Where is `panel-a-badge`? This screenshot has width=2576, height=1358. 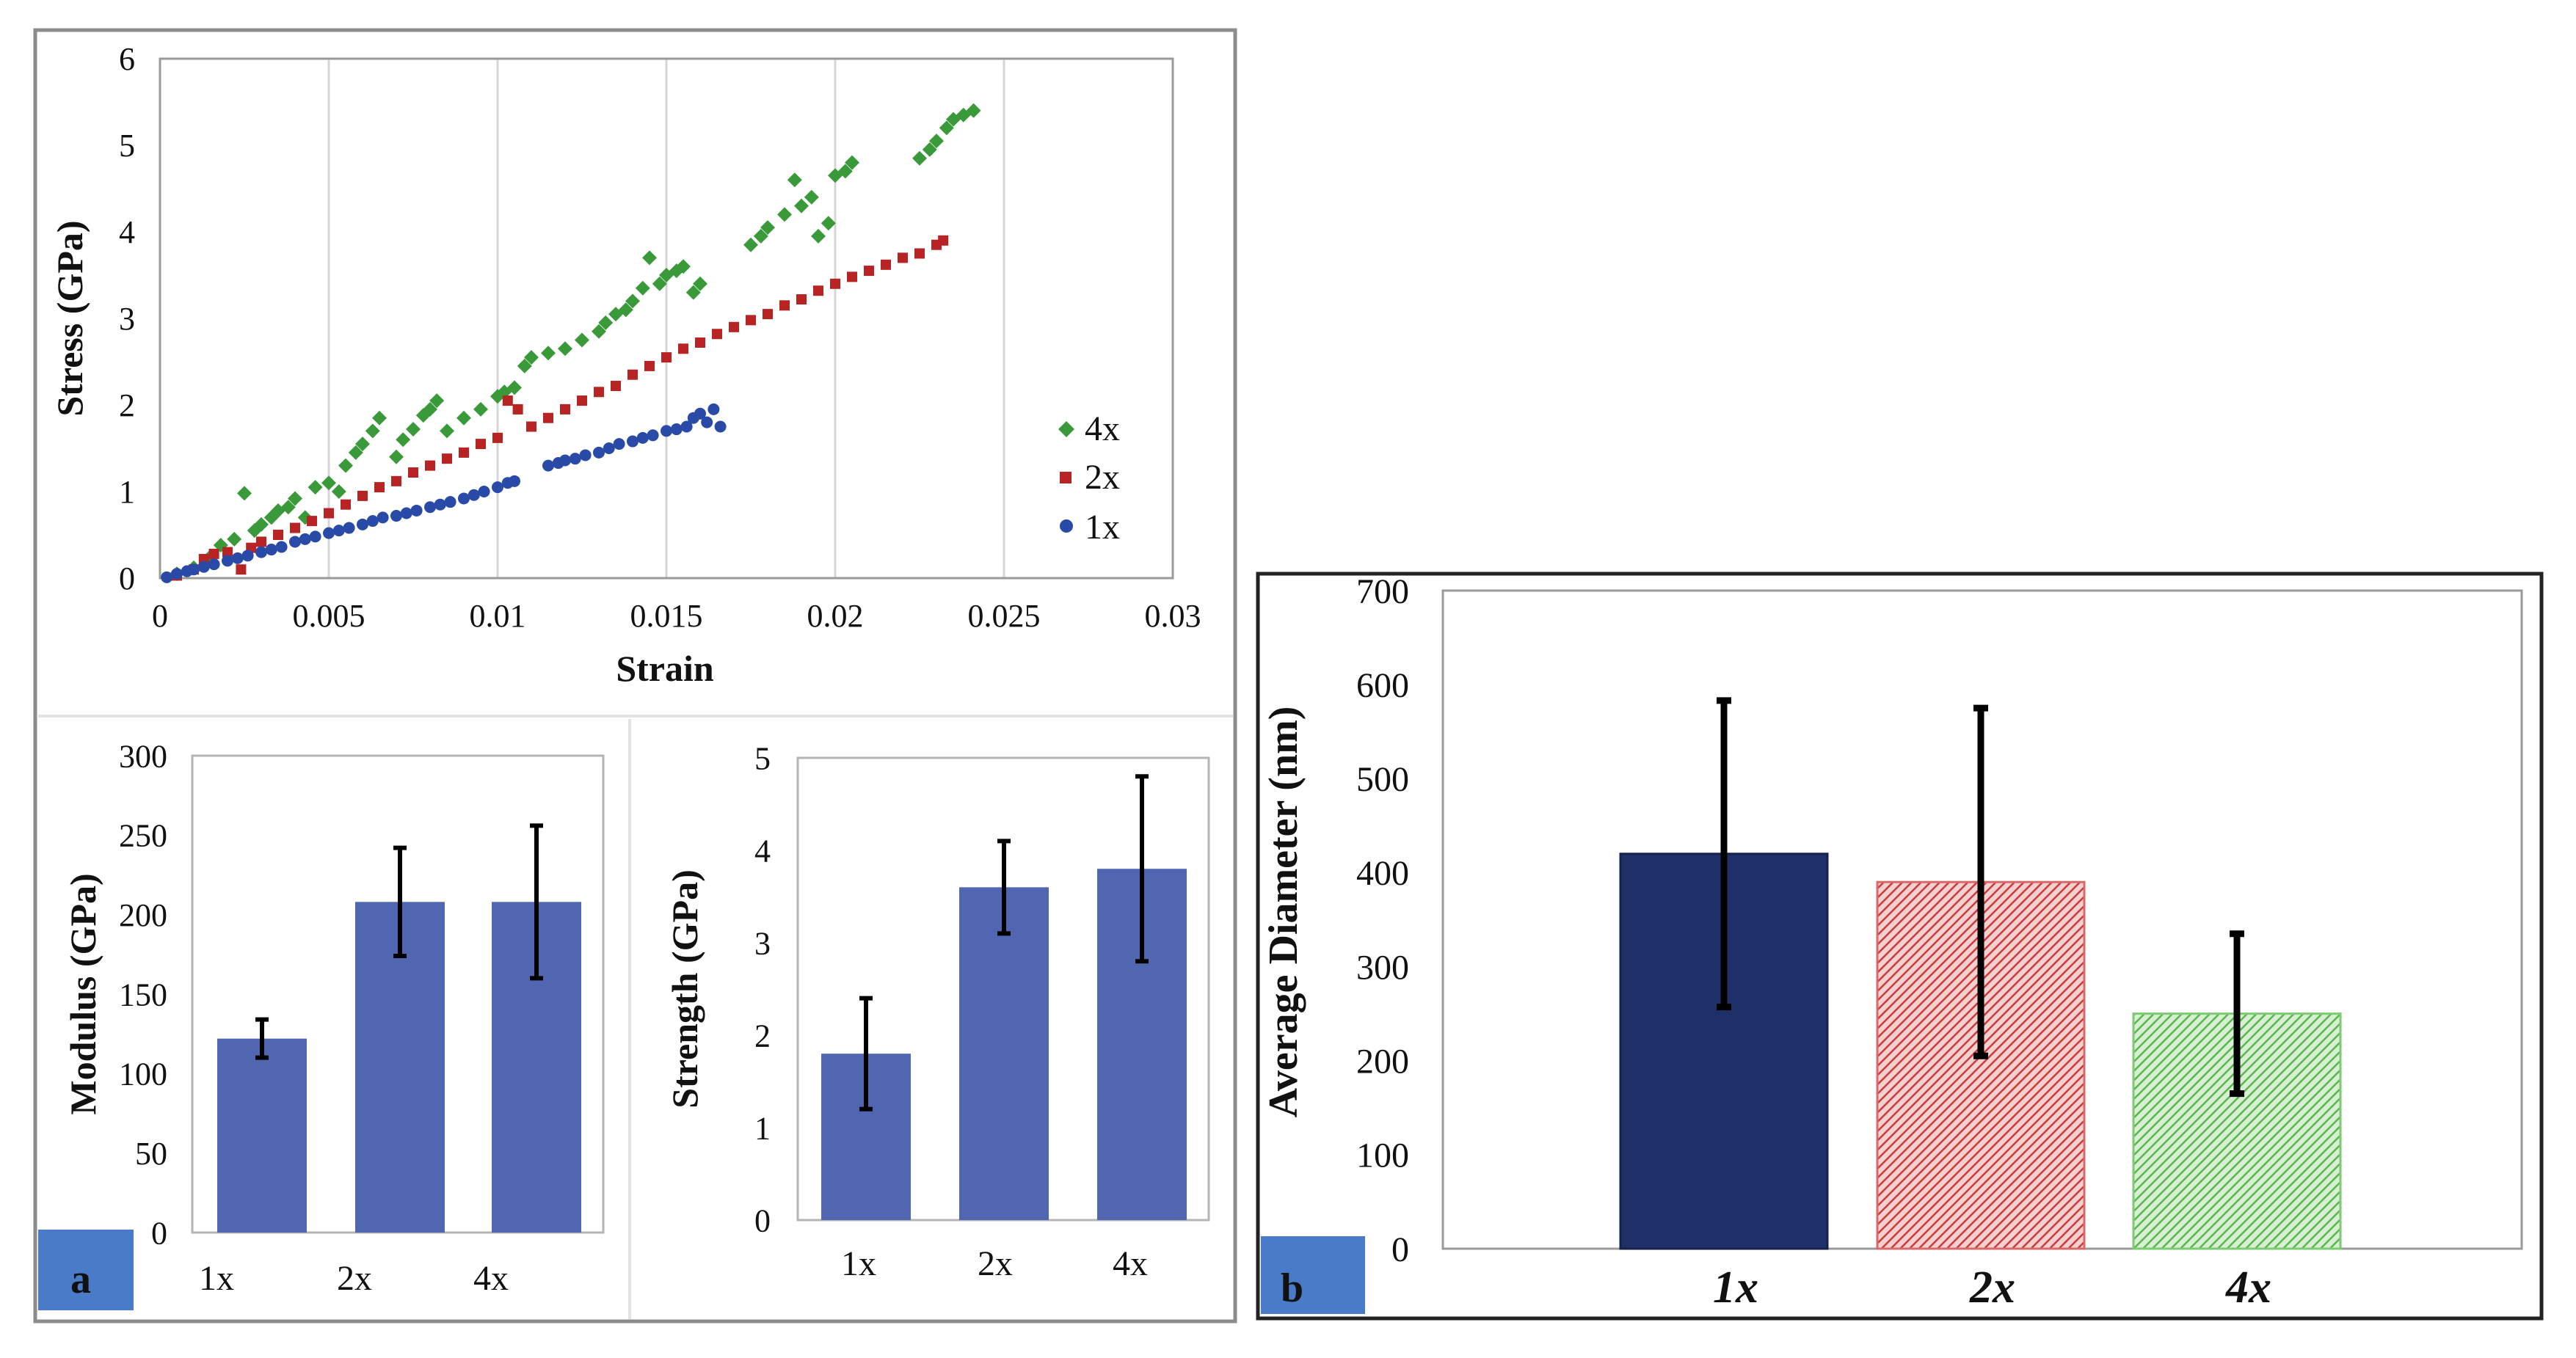
panel-a-badge is located at coordinates (86, 1270).